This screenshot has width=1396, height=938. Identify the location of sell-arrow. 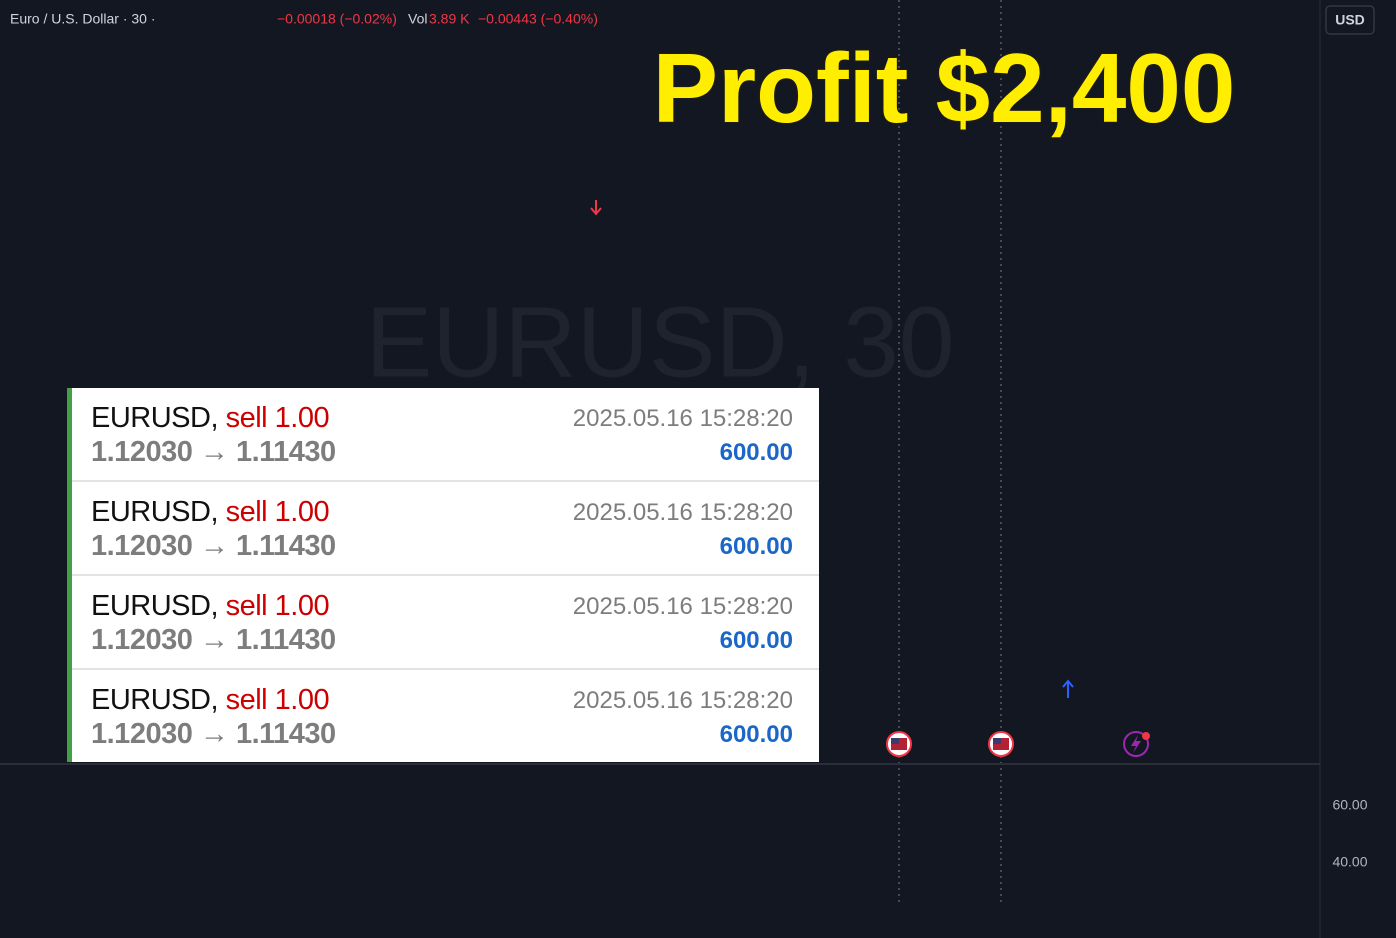
(596, 208).